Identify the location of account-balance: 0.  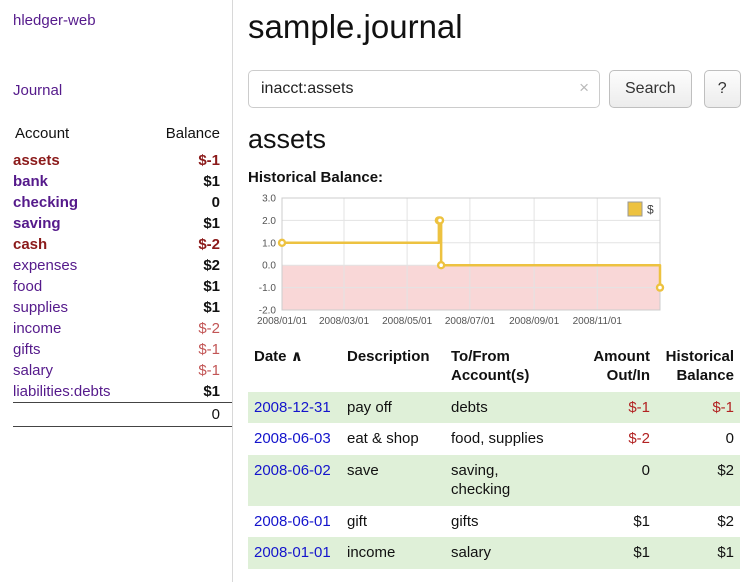
(215, 202).